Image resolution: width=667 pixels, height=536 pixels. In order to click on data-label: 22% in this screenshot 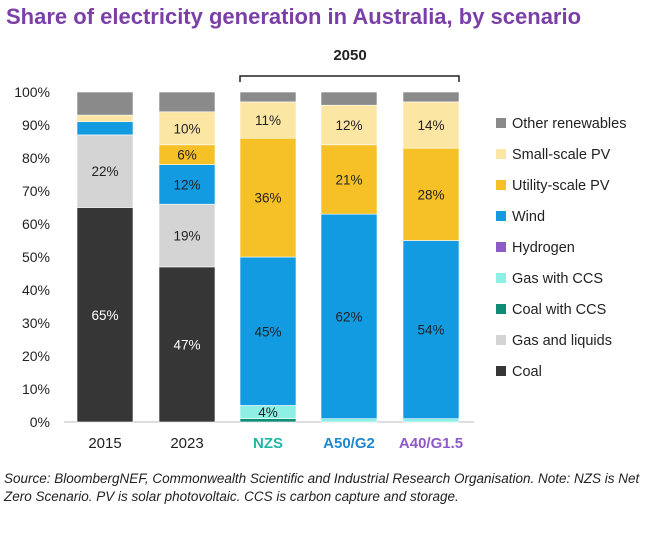, I will do `click(104, 171)`.